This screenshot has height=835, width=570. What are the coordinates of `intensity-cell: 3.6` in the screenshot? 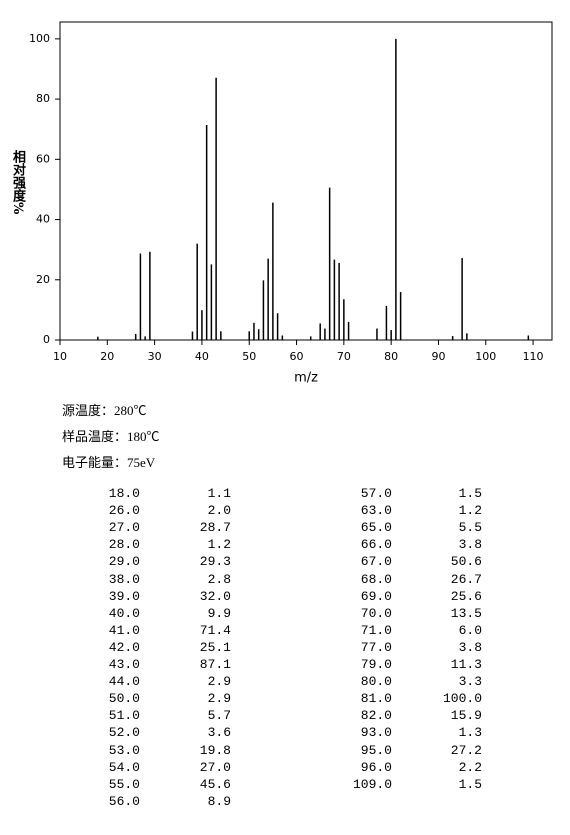 It's located at (219, 733).